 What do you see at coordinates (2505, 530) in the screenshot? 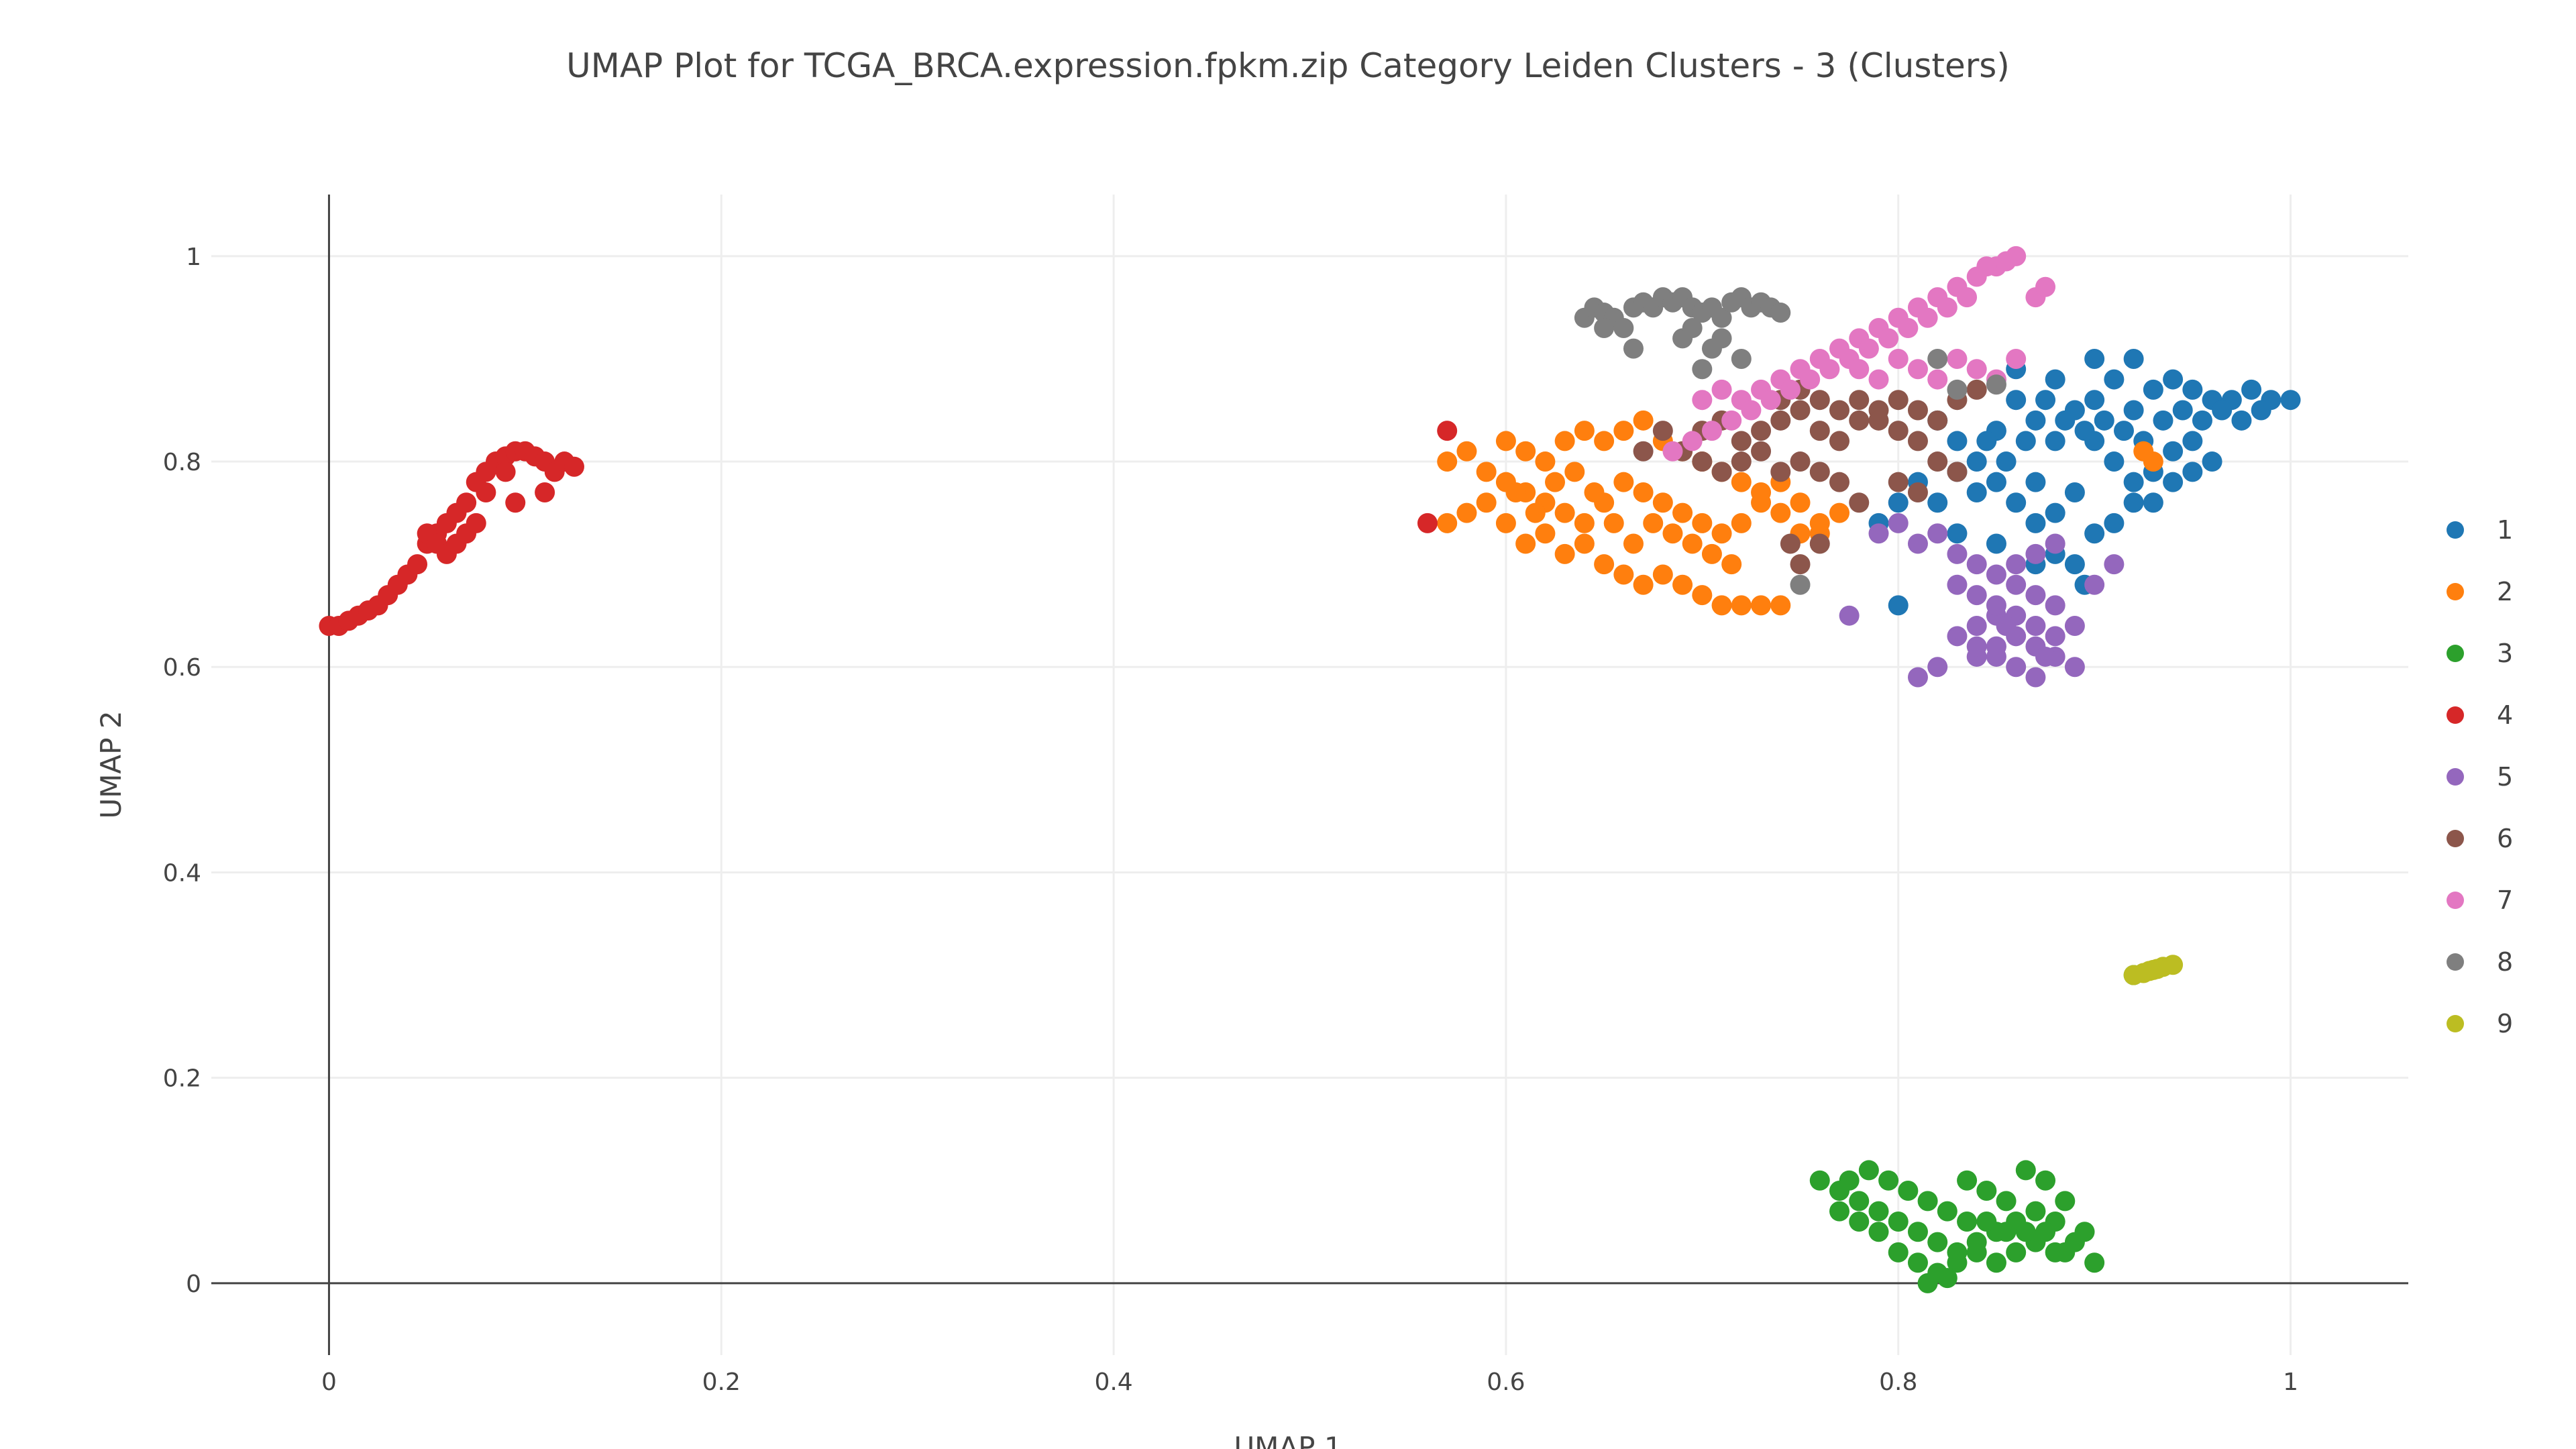
I see `legend-label: 1` at bounding box center [2505, 530].